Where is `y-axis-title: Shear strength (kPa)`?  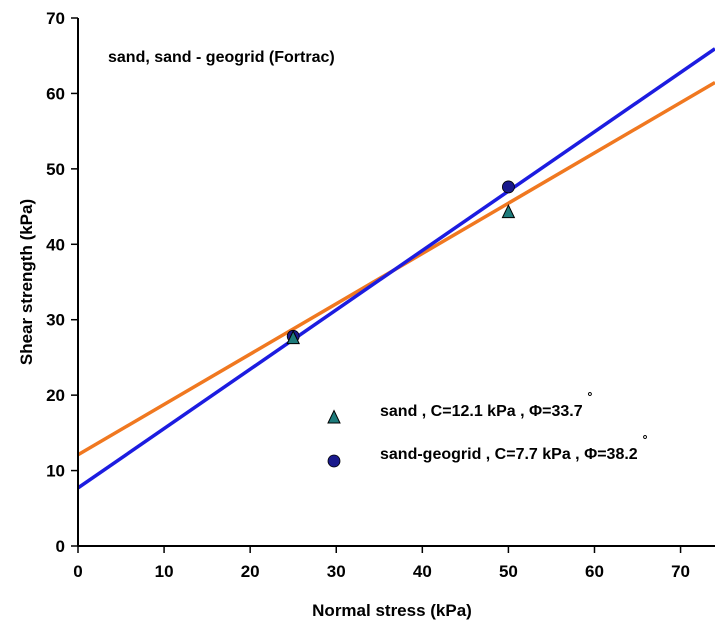 y-axis-title: Shear strength (kPa) is located at coordinates (26, 282).